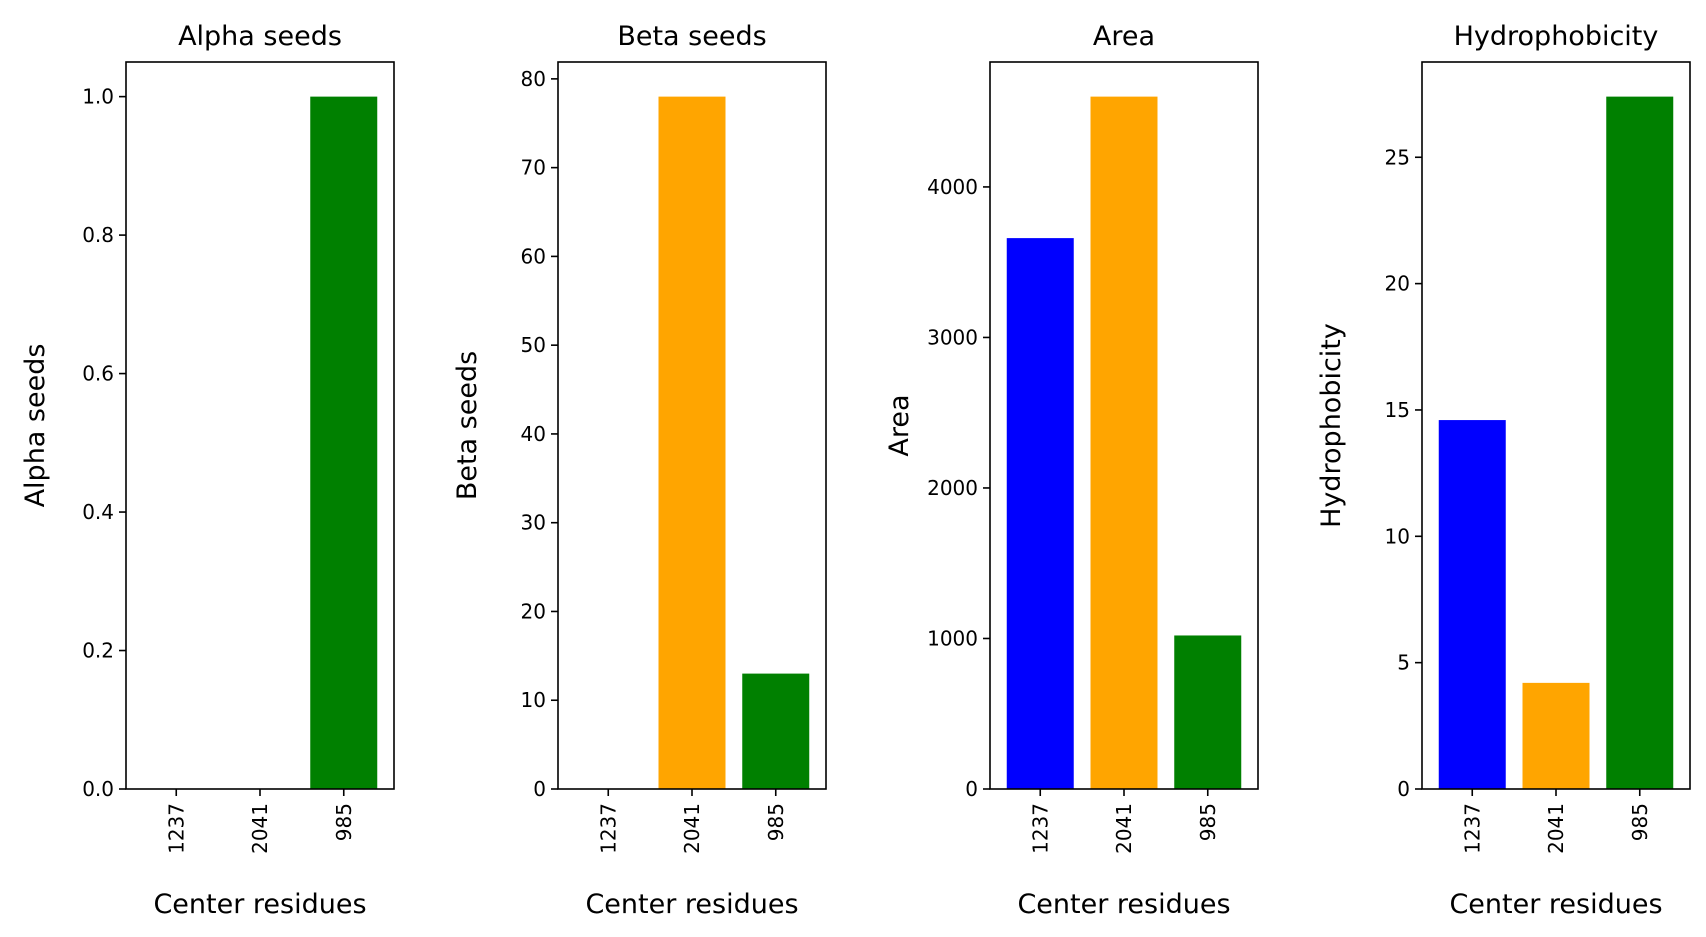 Image resolution: width=1706 pixels, height=937 pixels. Describe the element at coordinates (691, 36) in the screenshot. I see `panel-title: Beta seeds` at that location.